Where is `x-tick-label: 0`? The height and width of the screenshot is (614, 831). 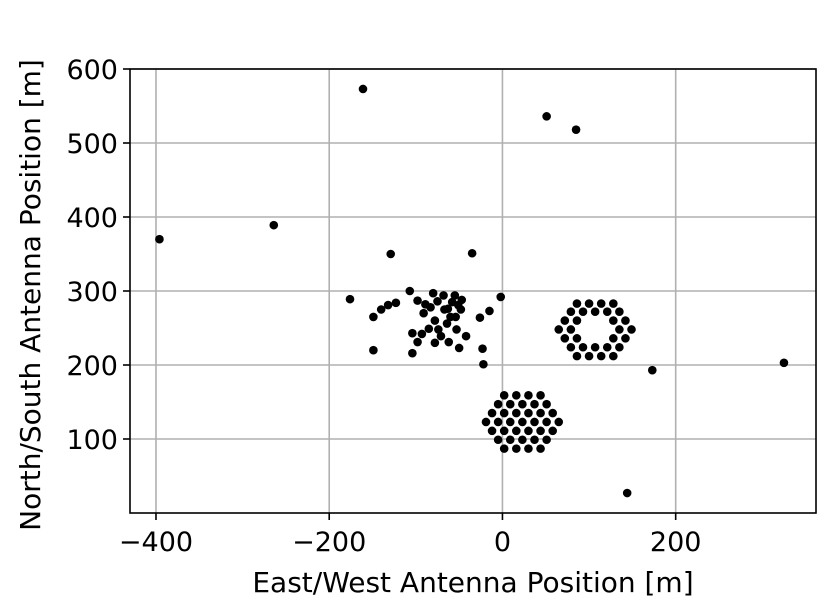
x-tick-label: 0 is located at coordinates (502, 542).